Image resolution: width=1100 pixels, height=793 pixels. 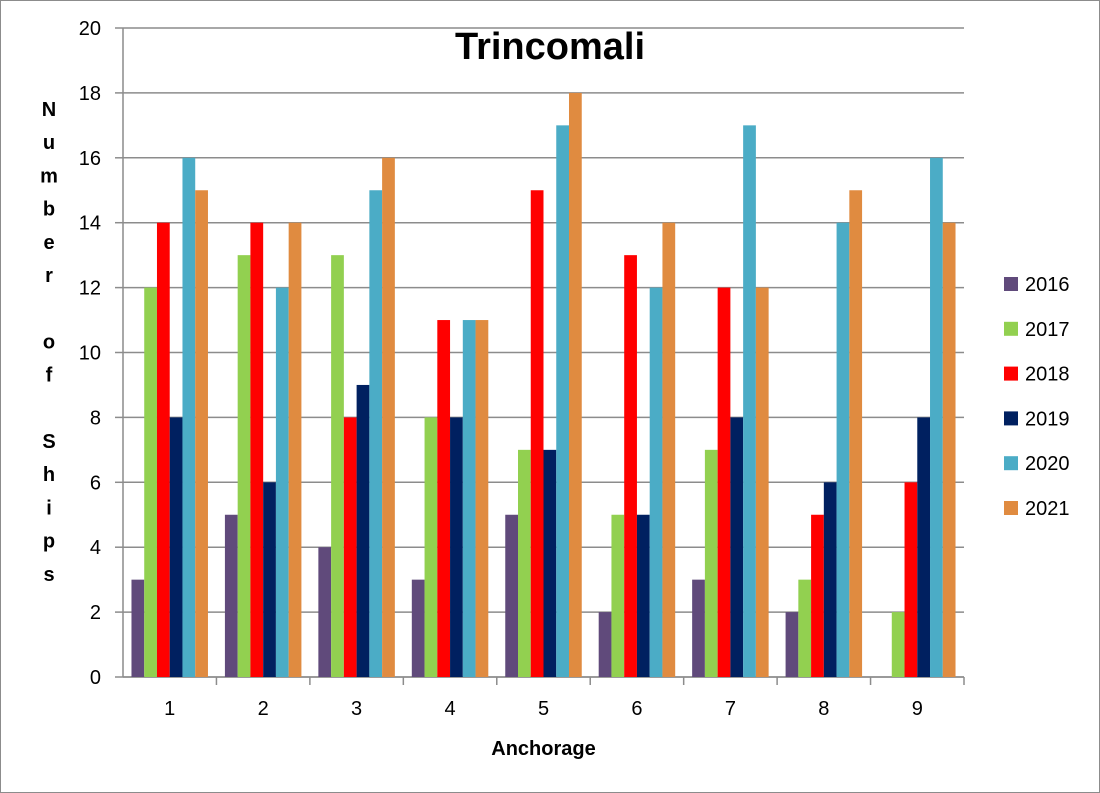 What do you see at coordinates (356, 709) in the screenshot?
I see `x-tick-label: 3` at bounding box center [356, 709].